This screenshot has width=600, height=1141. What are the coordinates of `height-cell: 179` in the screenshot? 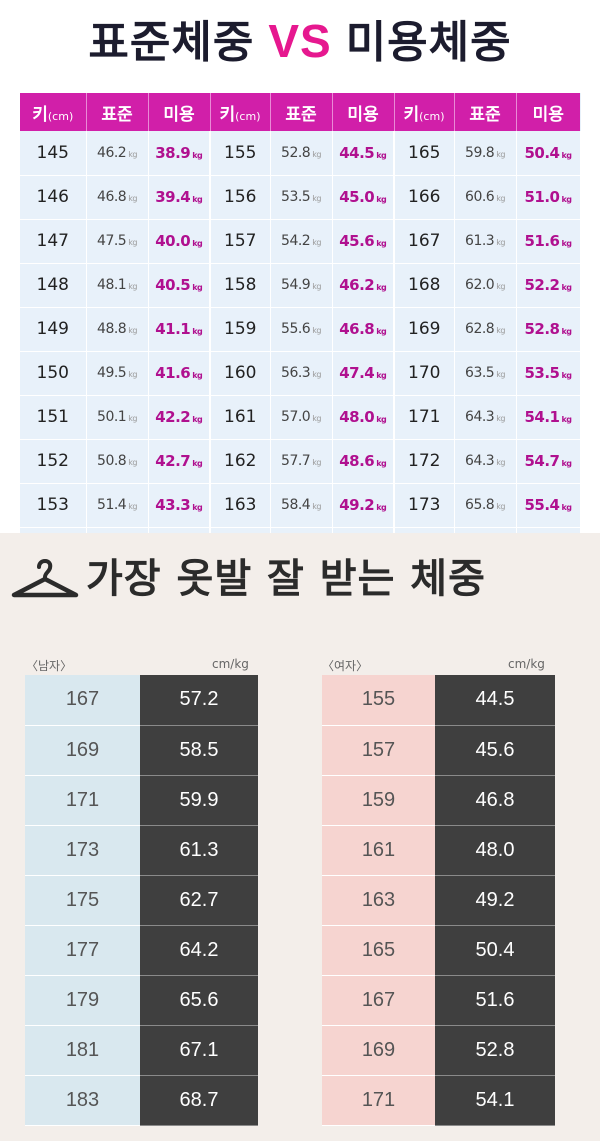 It's located at (82, 1000).